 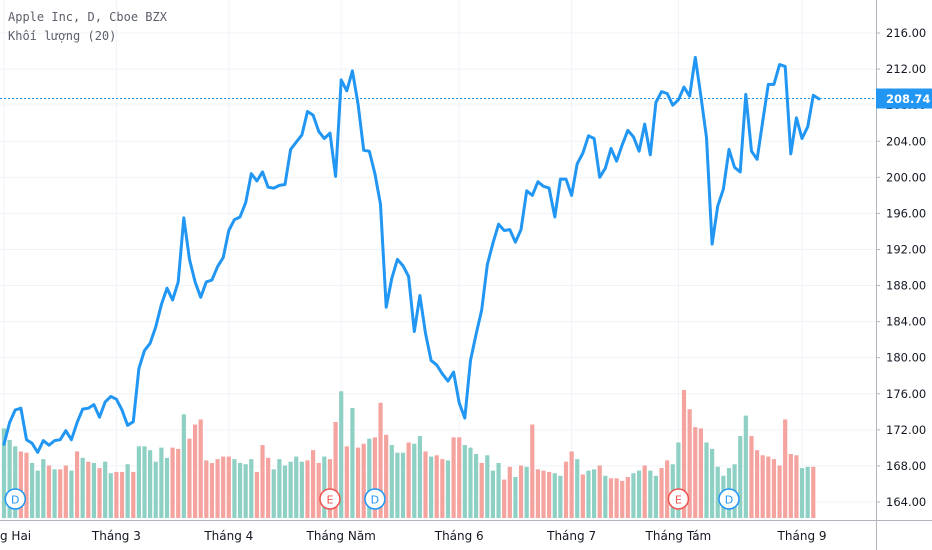 What do you see at coordinates (571, 536) in the screenshot?
I see `time-tick-label: Tháng 7` at bounding box center [571, 536].